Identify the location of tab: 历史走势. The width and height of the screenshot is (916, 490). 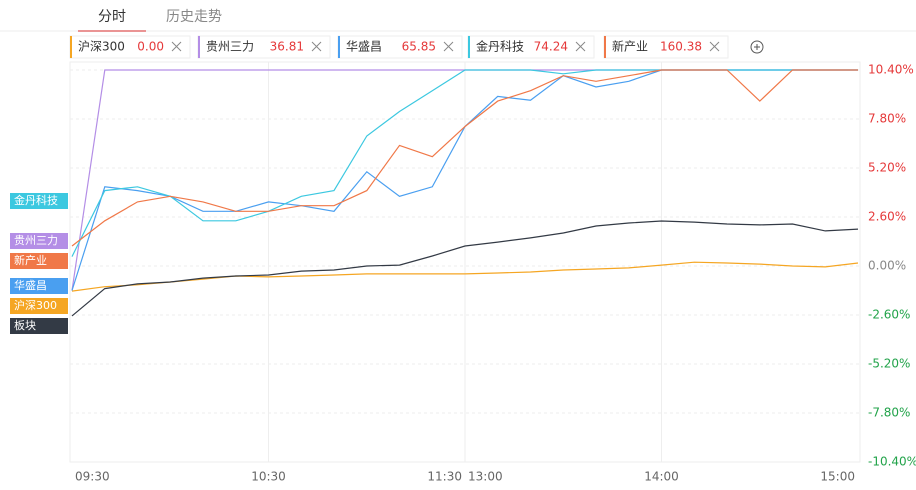
(194, 17).